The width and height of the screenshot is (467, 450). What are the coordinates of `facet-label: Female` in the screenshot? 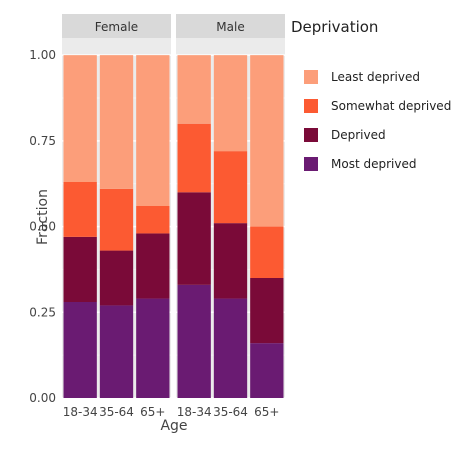 It's located at (116, 27).